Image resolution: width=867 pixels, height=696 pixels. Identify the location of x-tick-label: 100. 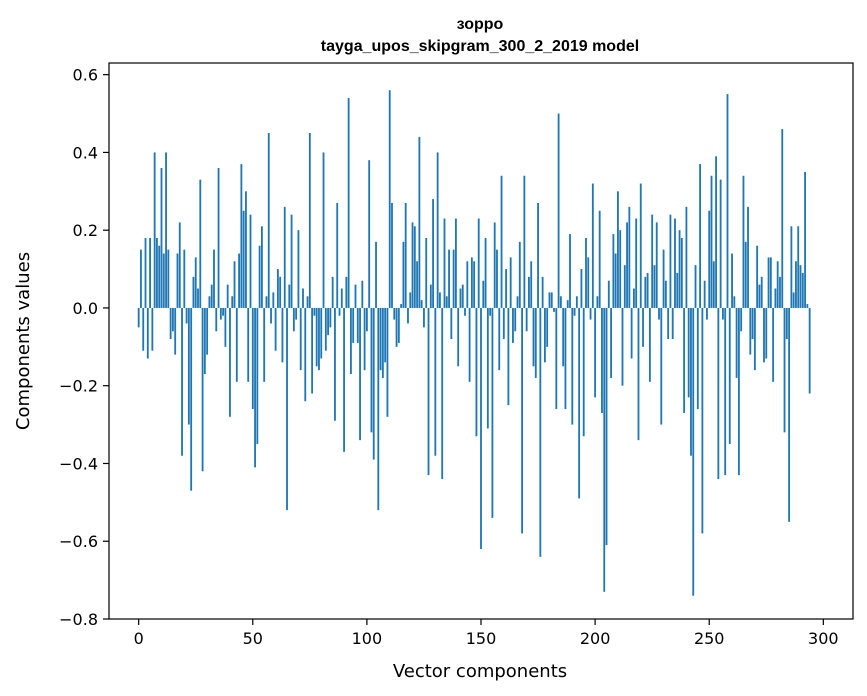
(367, 638).